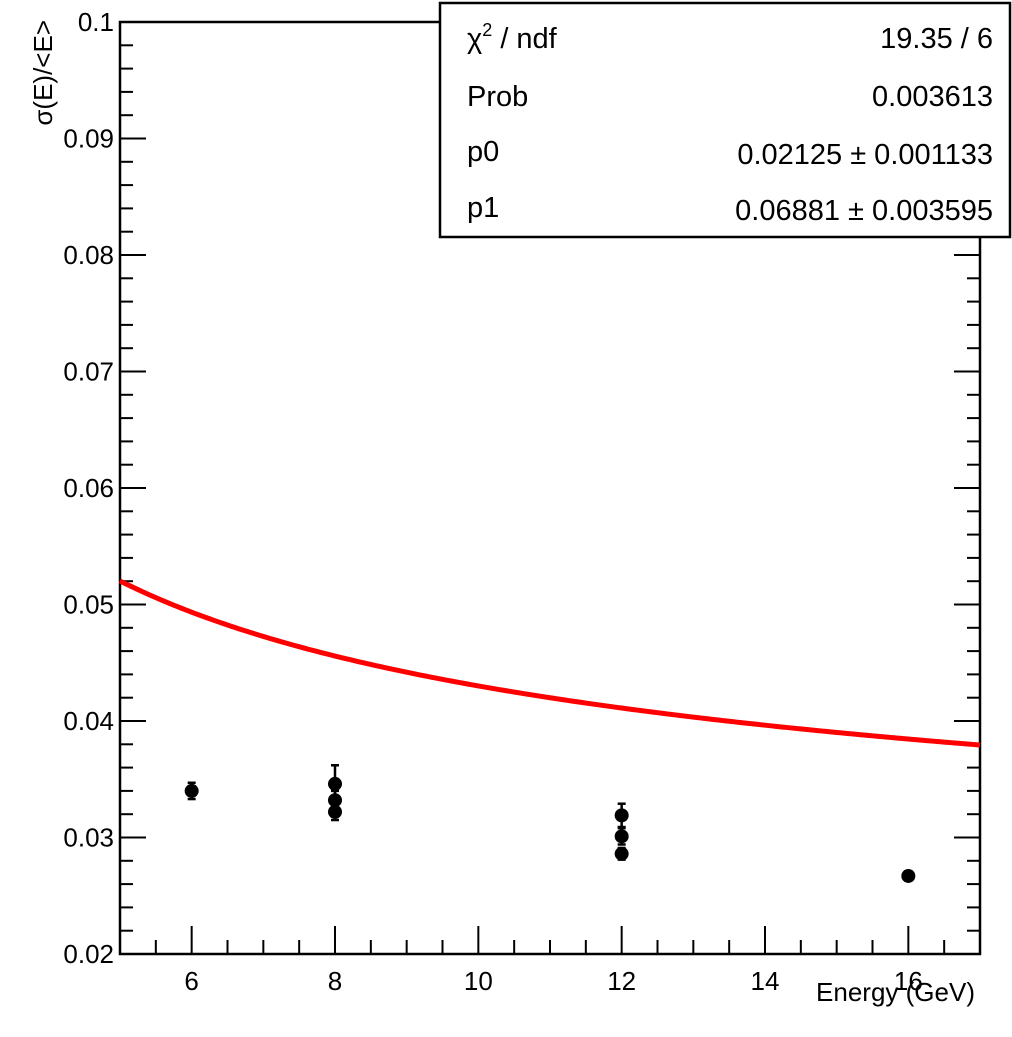 The height and width of the screenshot is (1037, 1012). What do you see at coordinates (864, 211) in the screenshot?
I see `stats-p1-value: 0.06881 ± 0.003595` at bounding box center [864, 211].